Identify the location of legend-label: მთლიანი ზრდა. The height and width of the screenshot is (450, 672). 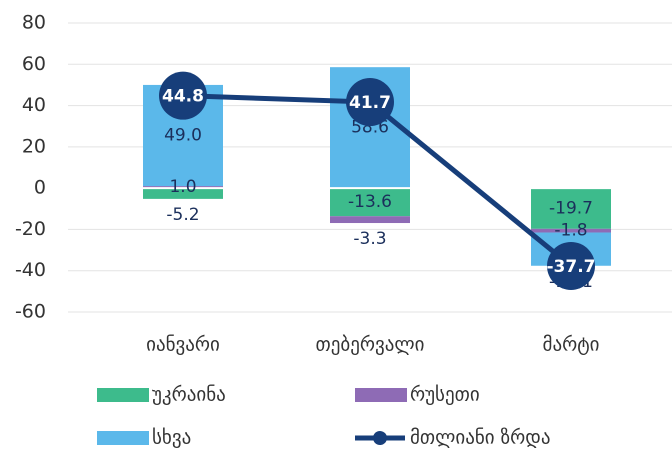
(480, 438).